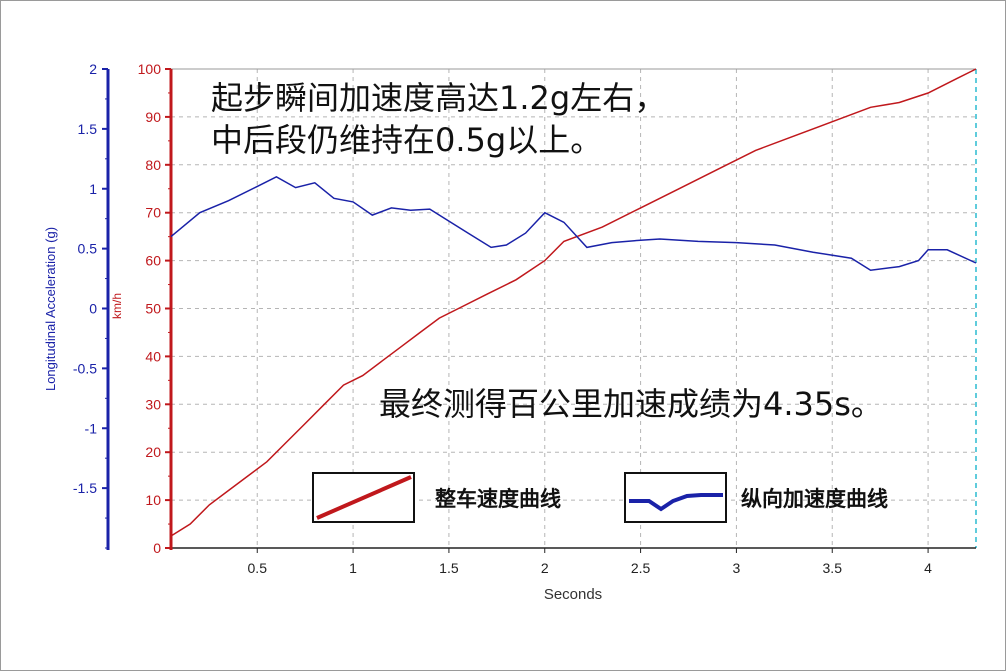  Describe the element at coordinates (93, 309) in the screenshot. I see `acc-tick-label-3: 0` at that location.